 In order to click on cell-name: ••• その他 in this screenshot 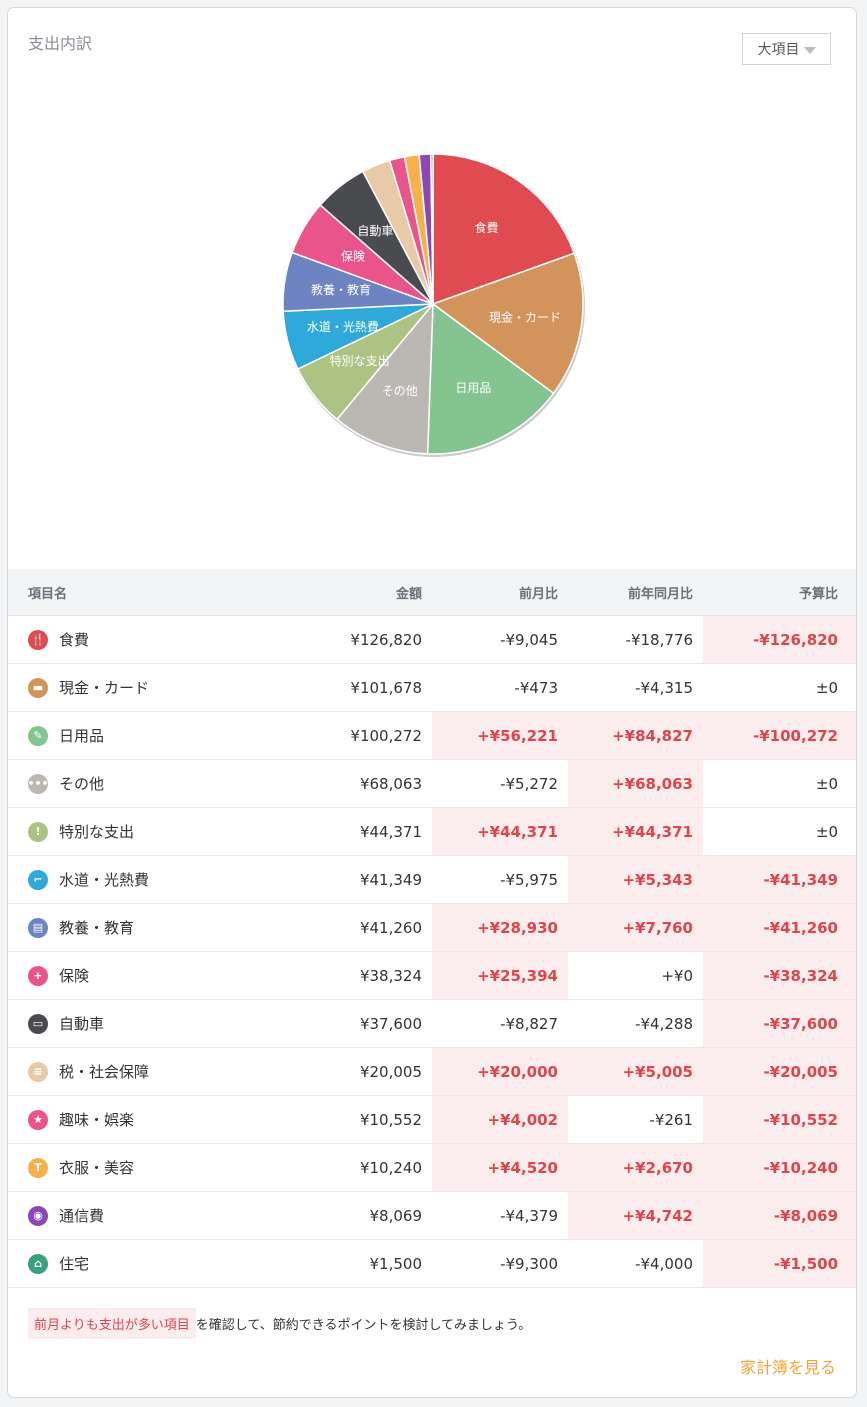, I will do `click(158, 783)`.